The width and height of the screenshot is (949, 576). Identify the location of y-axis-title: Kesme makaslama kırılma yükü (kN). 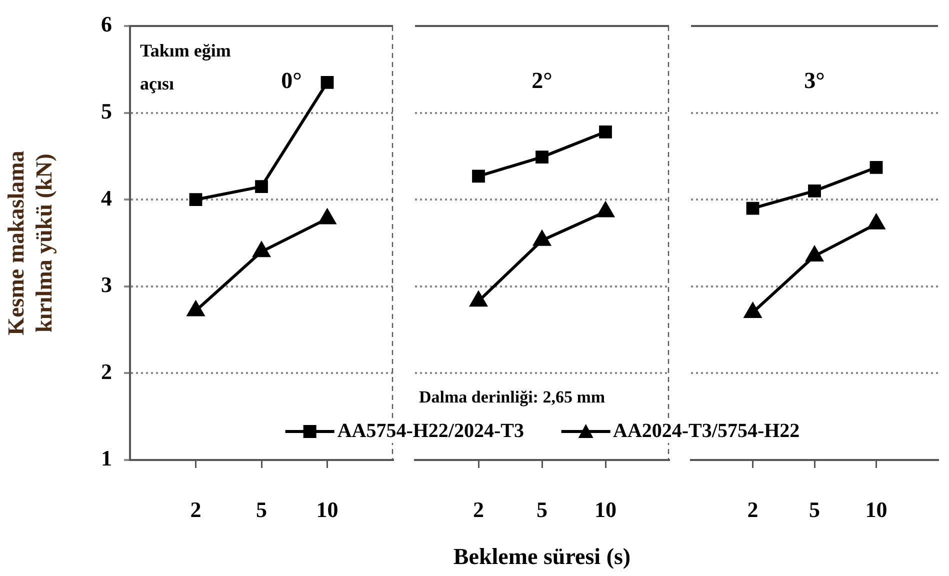
(30, 243).